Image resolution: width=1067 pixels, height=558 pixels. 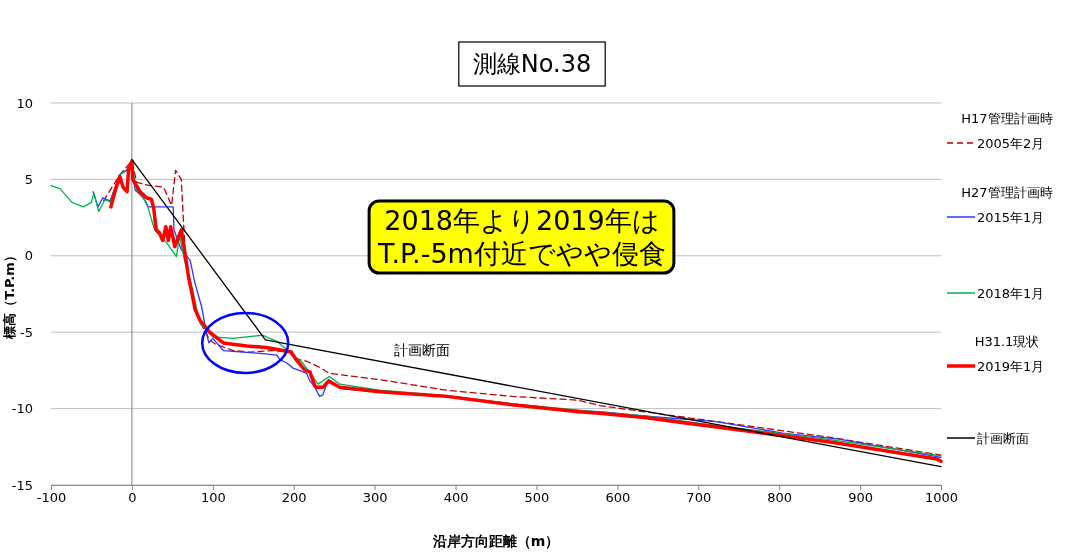 I want to click on y-tick-label: -15, so click(x=22, y=485).